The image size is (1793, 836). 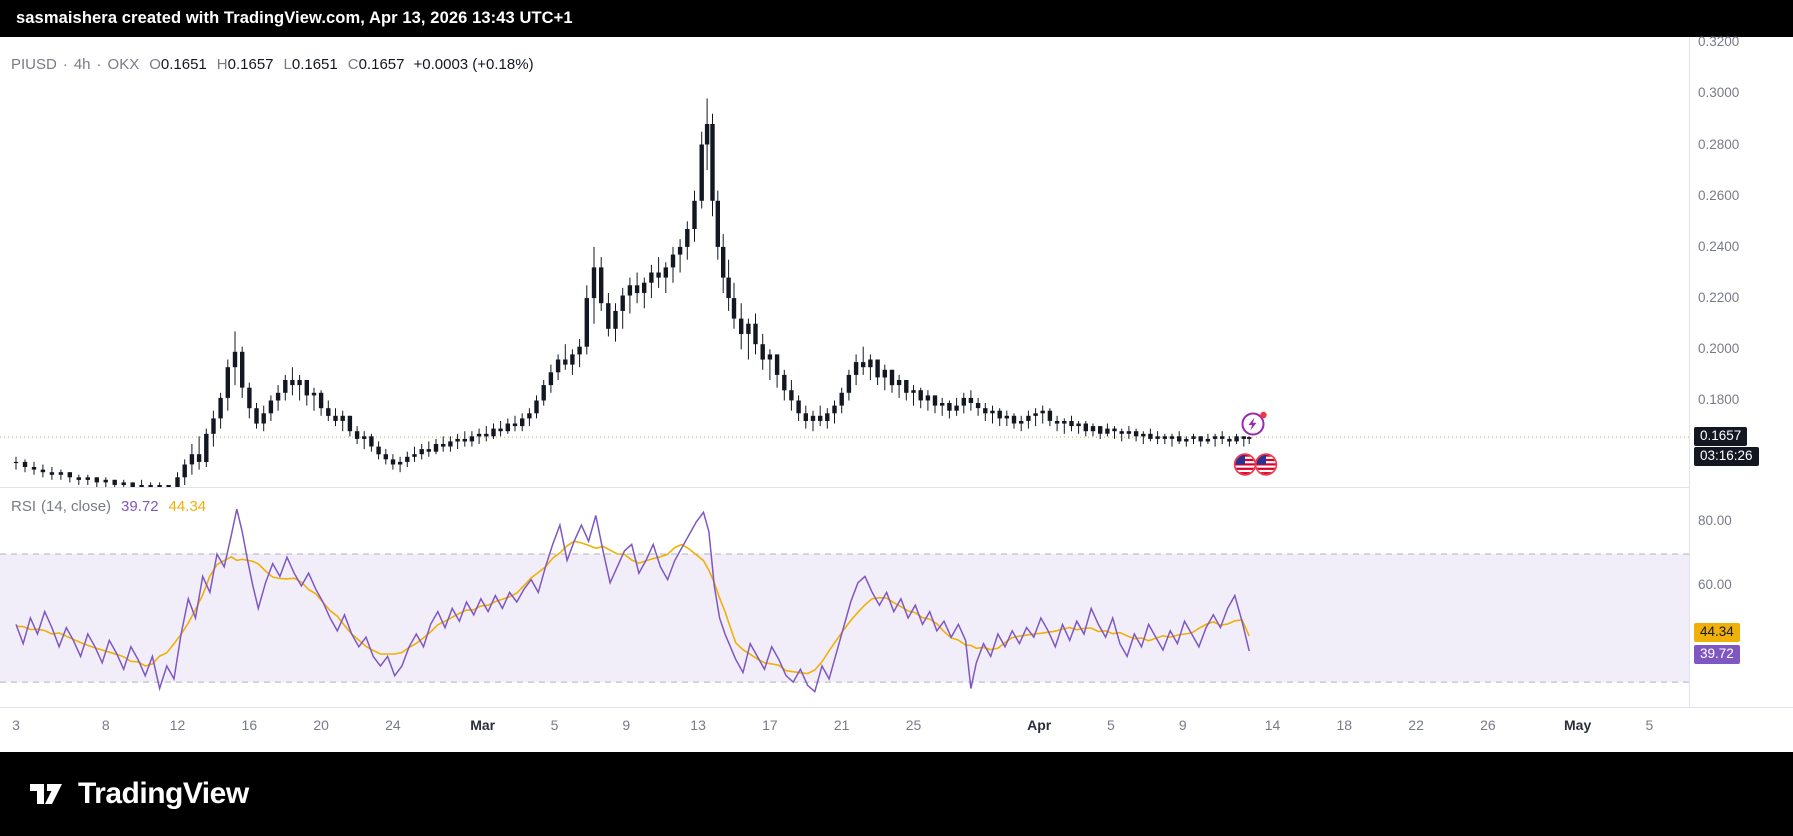 I want to click on ohlc-open: O0.1651, so click(x=178, y=64).